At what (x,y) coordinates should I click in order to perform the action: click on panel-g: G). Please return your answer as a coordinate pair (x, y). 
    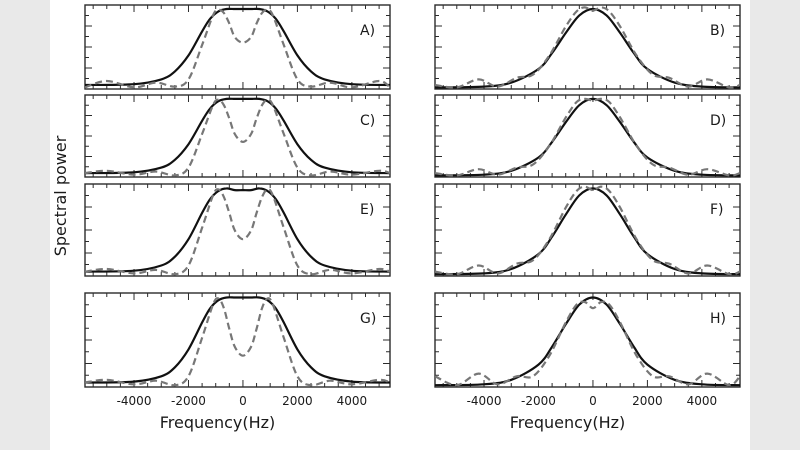
    Looking at the image, I should click on (237, 340).